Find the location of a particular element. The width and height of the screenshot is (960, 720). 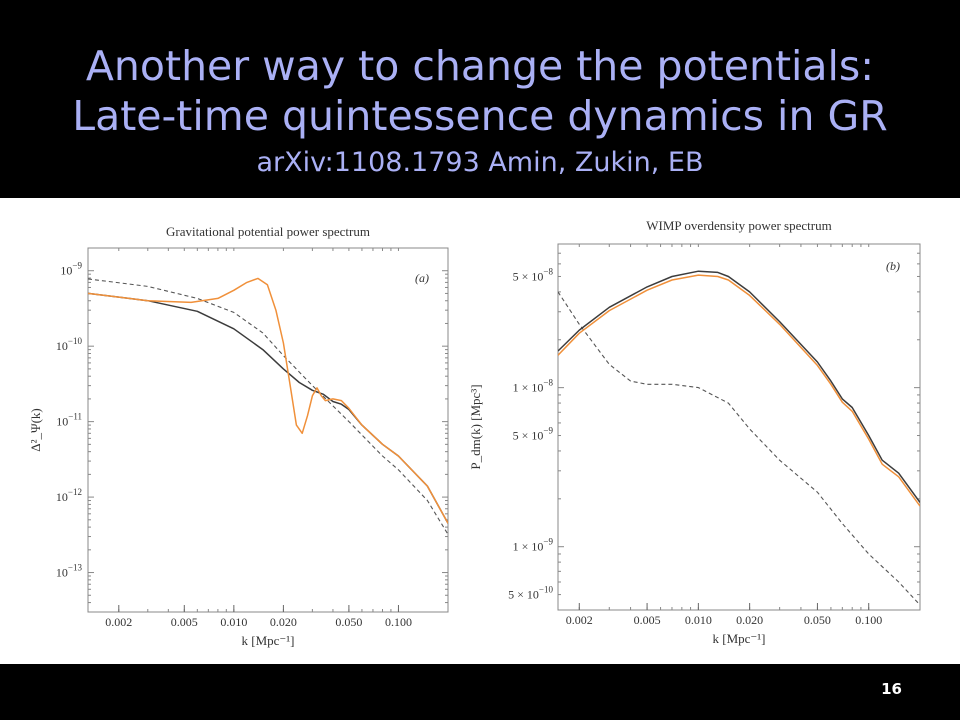

y-tick-label: 1 × 10⁻⁹ is located at coordinates (533, 545).